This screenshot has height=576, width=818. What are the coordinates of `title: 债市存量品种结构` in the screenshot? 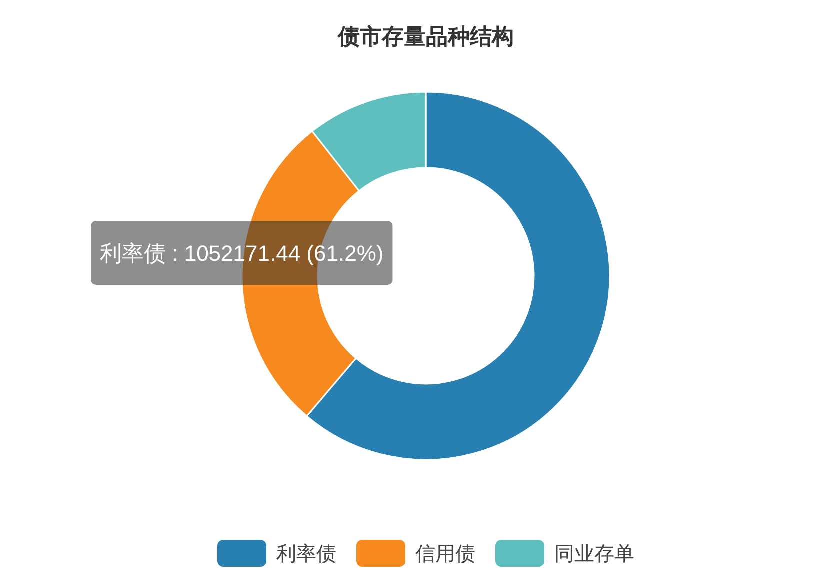 It's located at (426, 36).